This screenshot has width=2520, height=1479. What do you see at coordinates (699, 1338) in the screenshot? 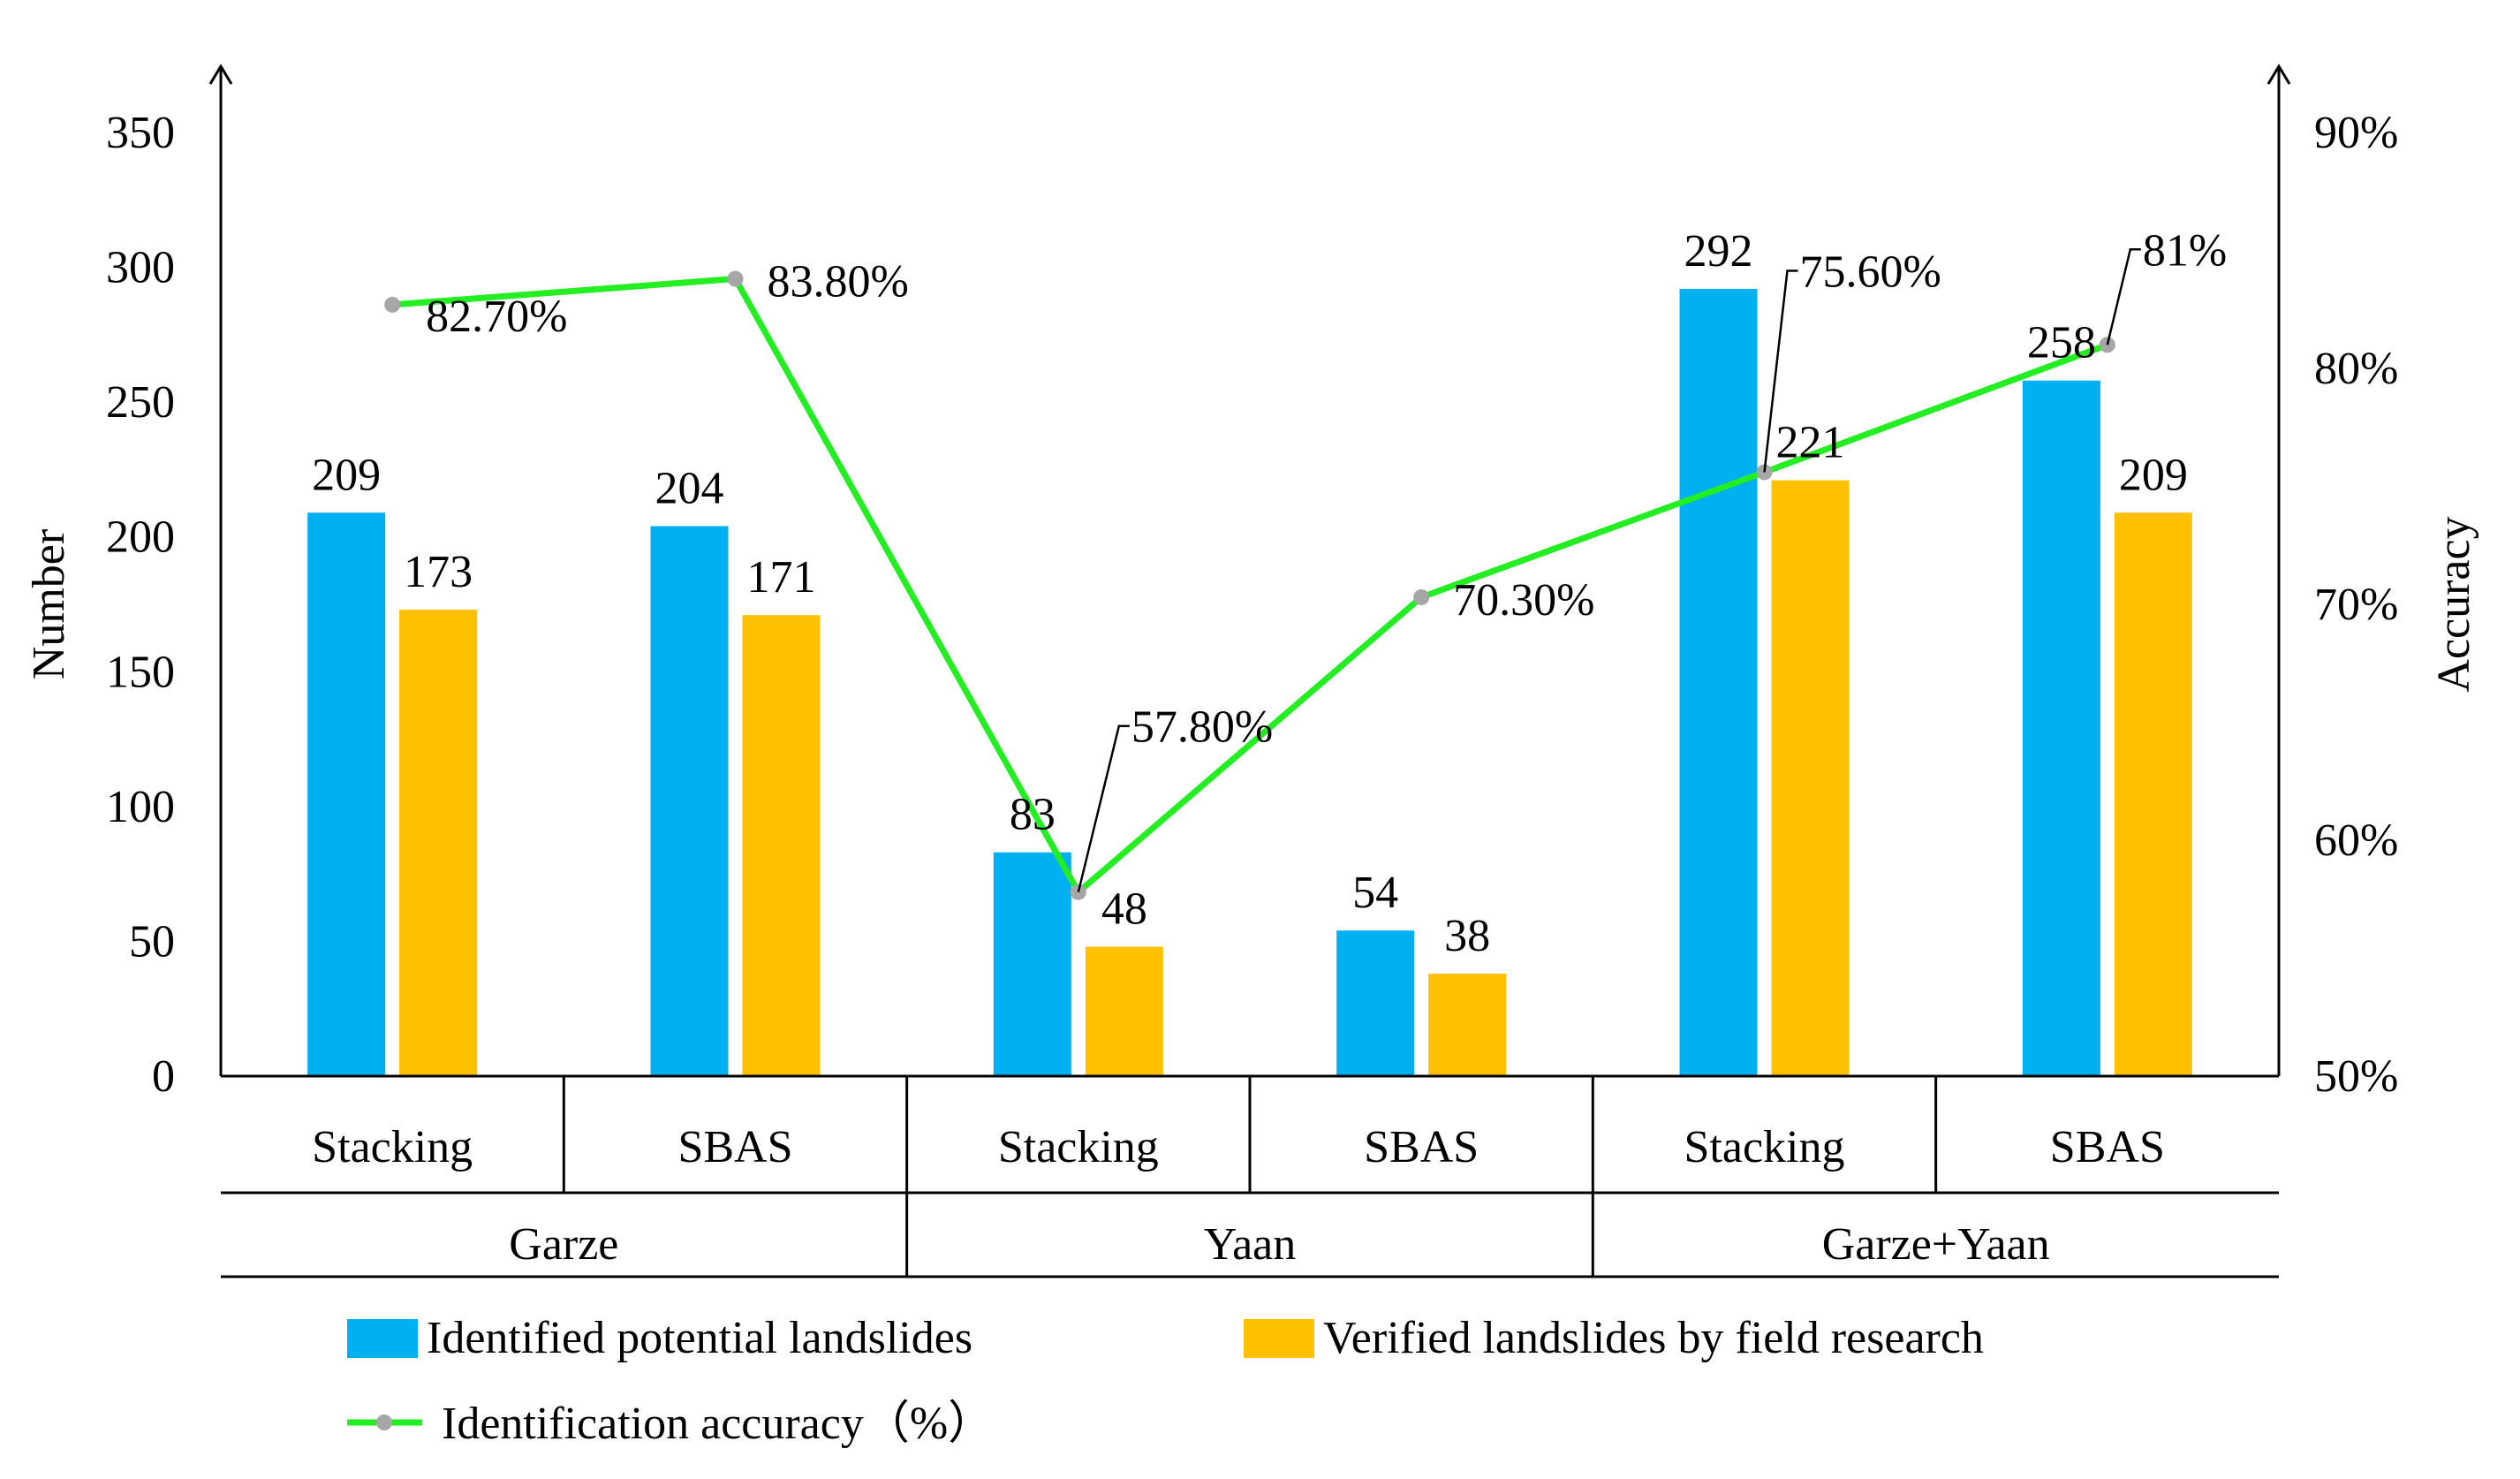
I see `legend-label-identified: Identified potential landslides` at bounding box center [699, 1338].